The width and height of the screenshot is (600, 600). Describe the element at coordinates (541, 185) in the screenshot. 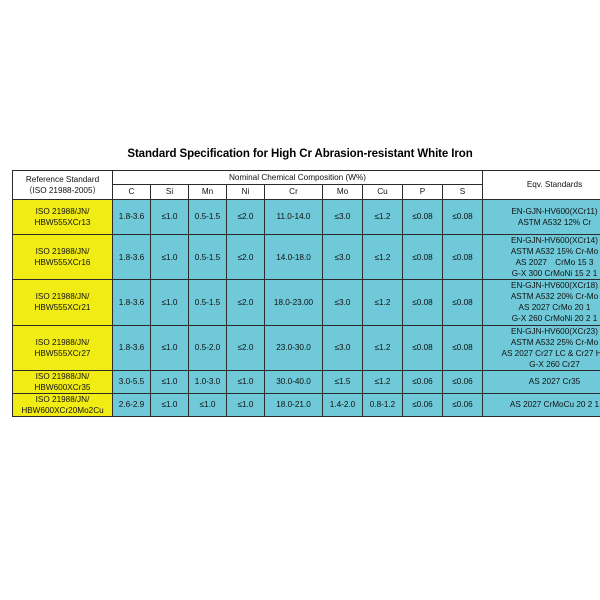

I see `header-equivalent-standards: Eqv. Standards` at that location.